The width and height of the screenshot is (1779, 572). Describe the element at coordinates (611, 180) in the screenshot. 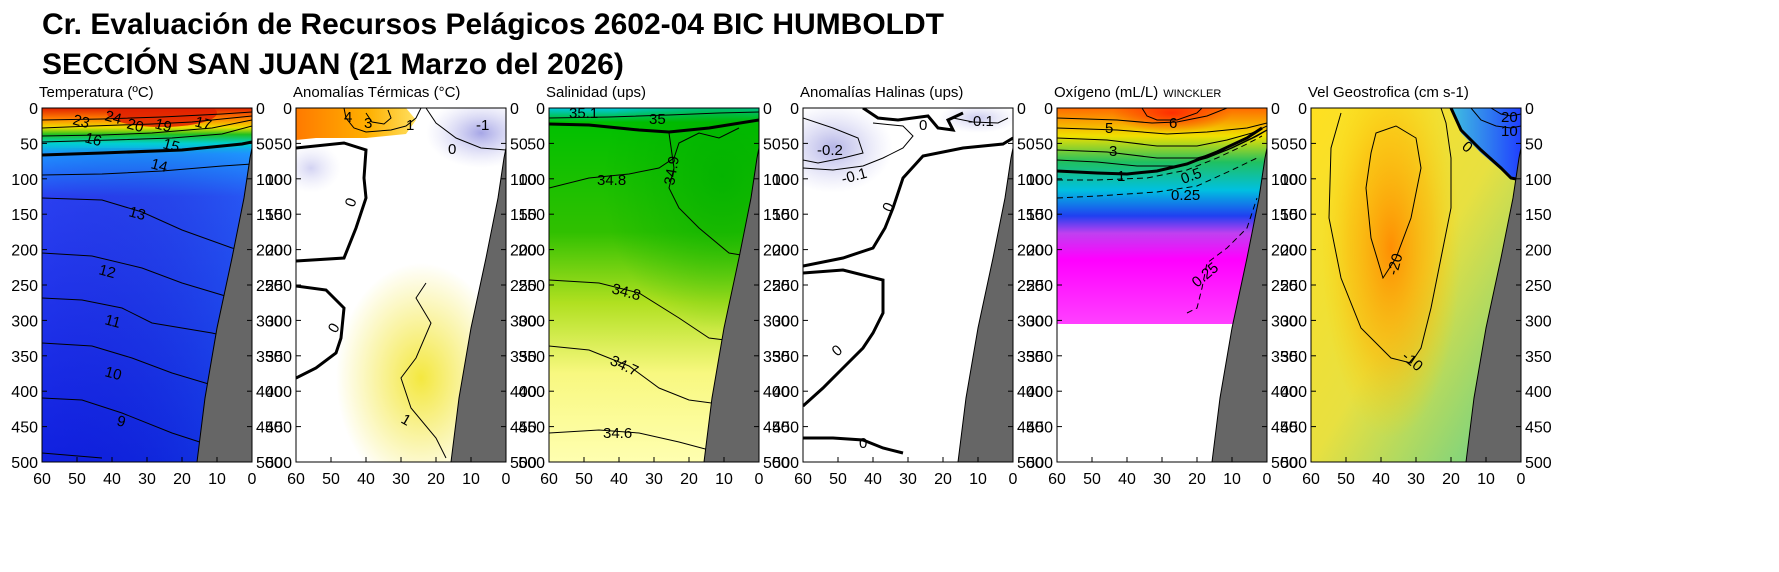

I see `contour-label: 34.8` at that location.